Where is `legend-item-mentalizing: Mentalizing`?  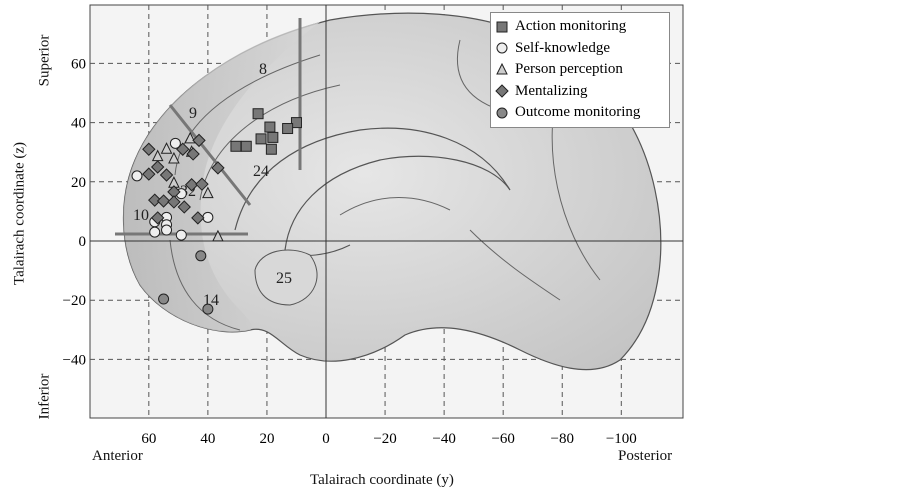 legend-item-mentalizing: Mentalizing is located at coordinates (580, 92).